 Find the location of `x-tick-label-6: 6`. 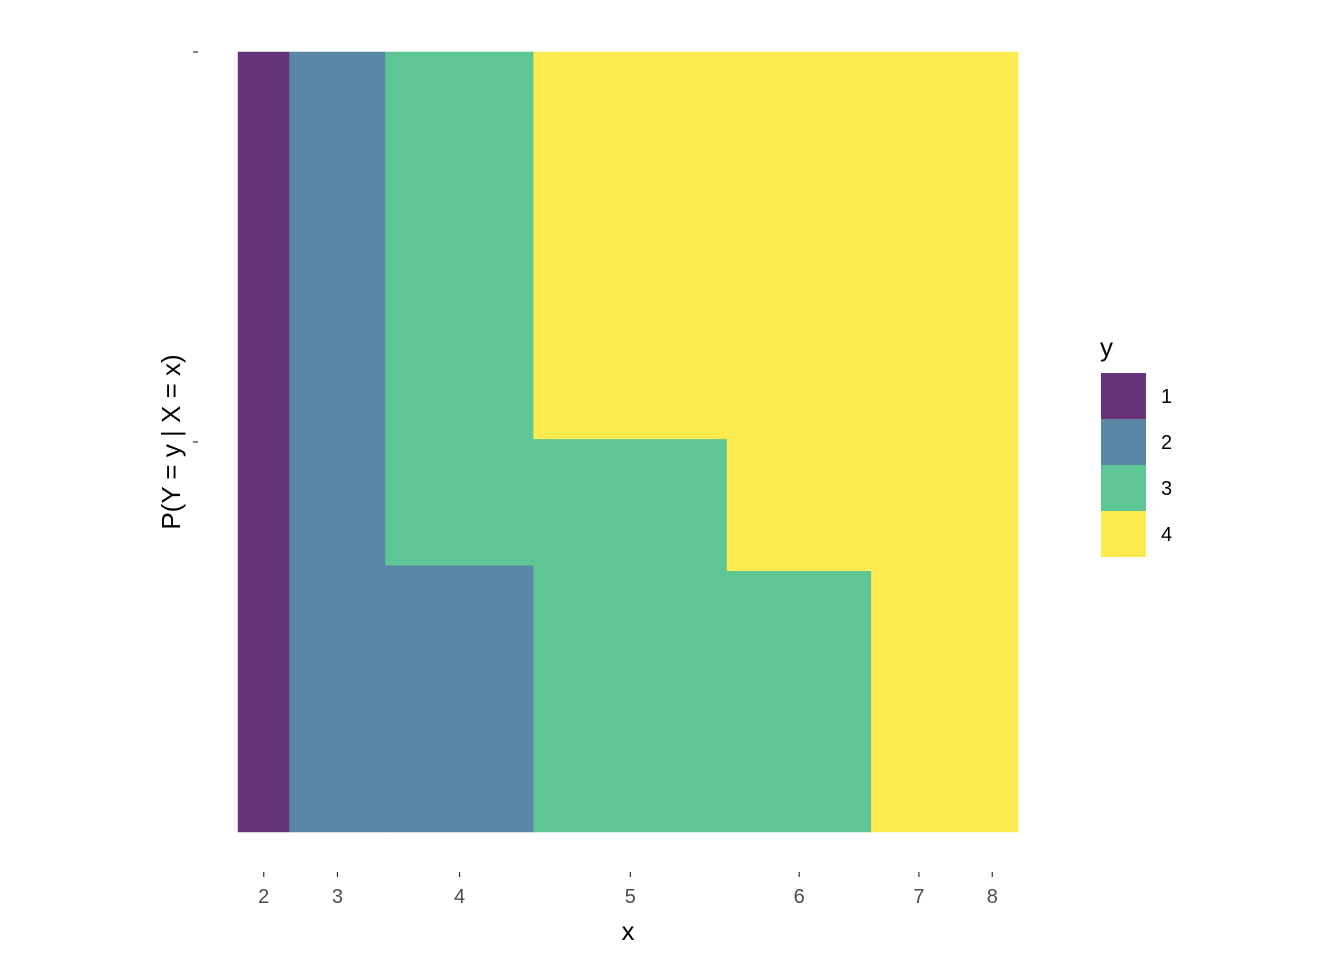

x-tick-label-6: 6 is located at coordinates (799, 897).